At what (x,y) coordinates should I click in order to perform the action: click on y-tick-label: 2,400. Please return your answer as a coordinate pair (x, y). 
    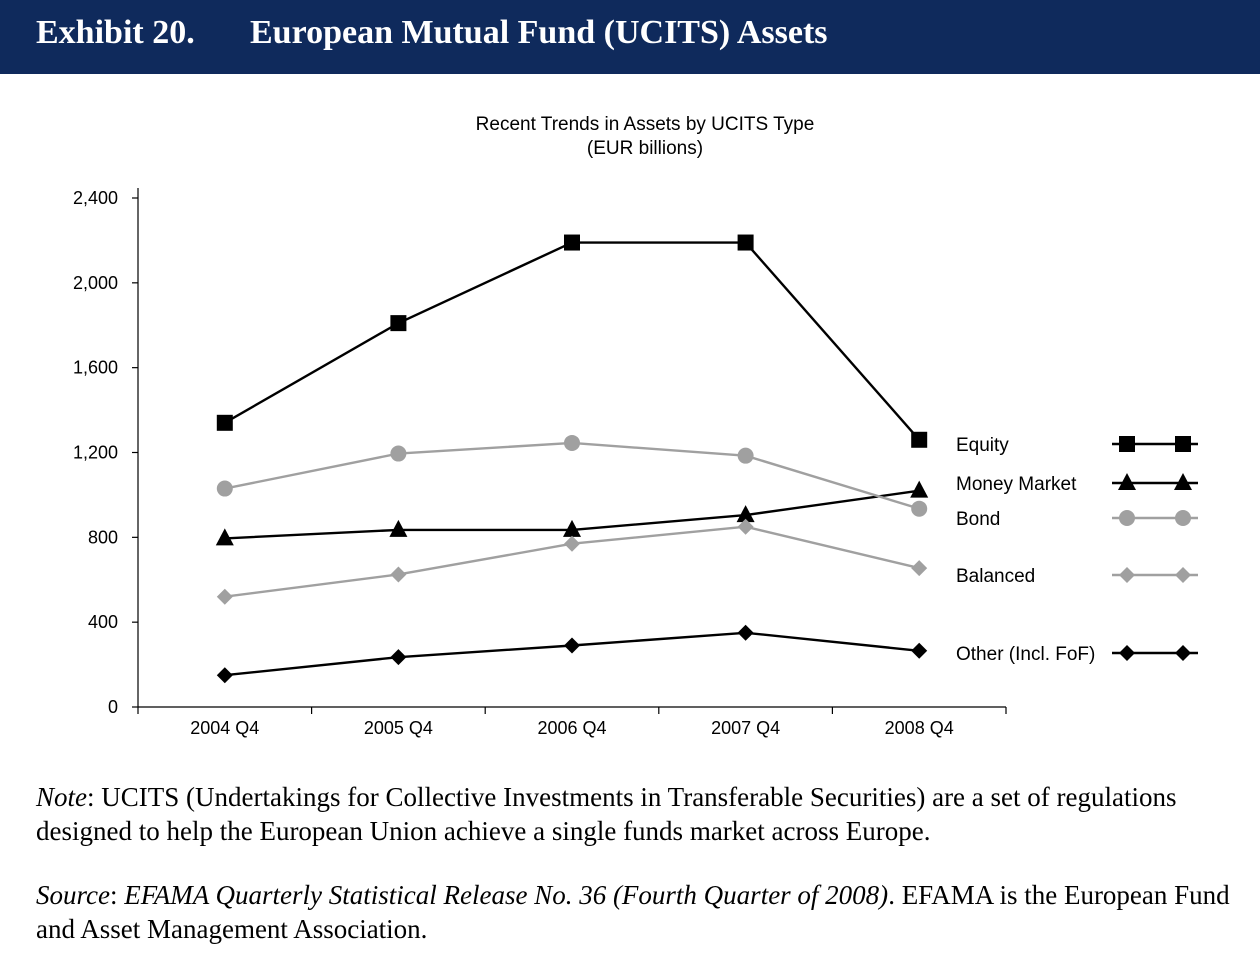
    Looking at the image, I should click on (95, 198).